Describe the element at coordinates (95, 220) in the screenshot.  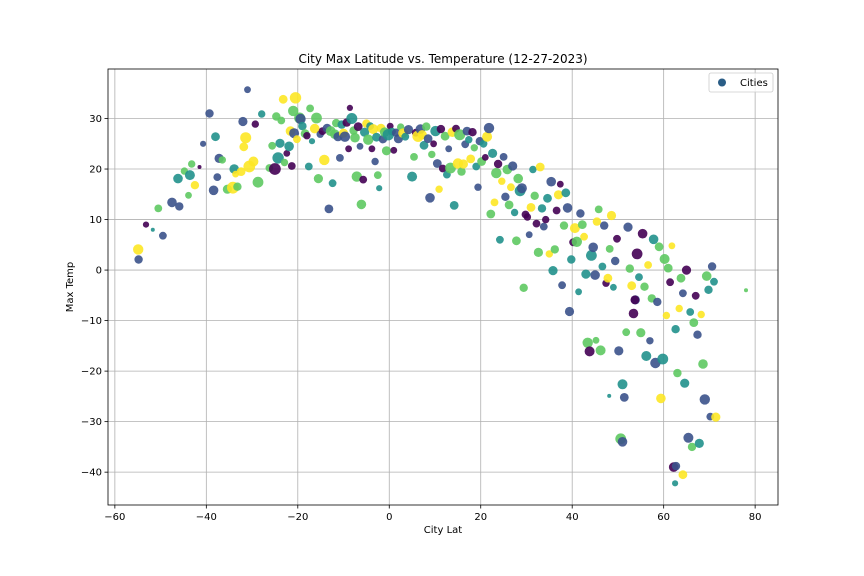
I see `y-tick-label: 10` at that location.